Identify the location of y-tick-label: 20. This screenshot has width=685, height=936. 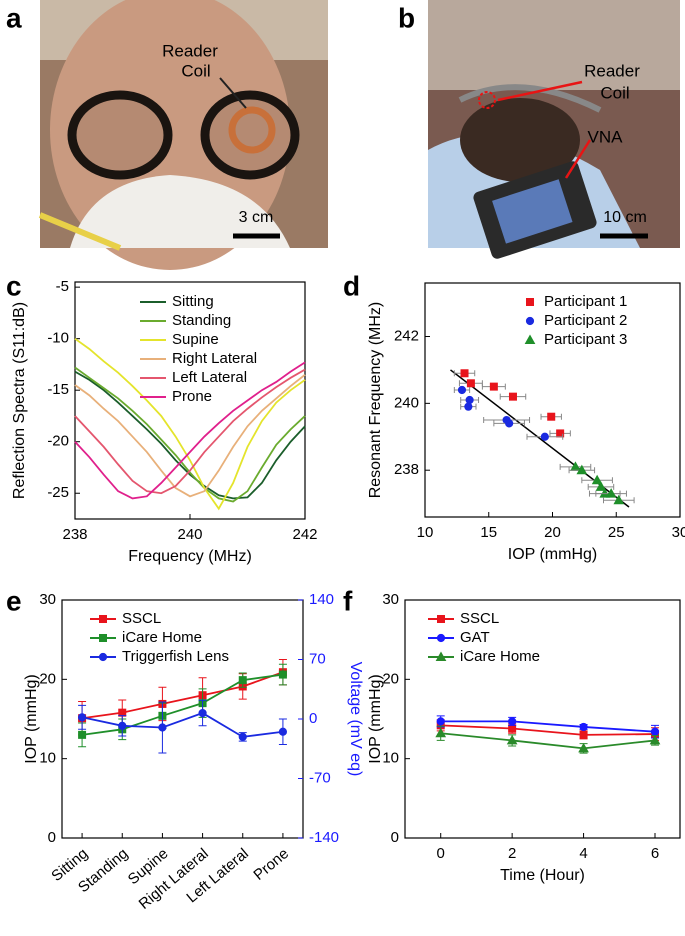
(390, 678).